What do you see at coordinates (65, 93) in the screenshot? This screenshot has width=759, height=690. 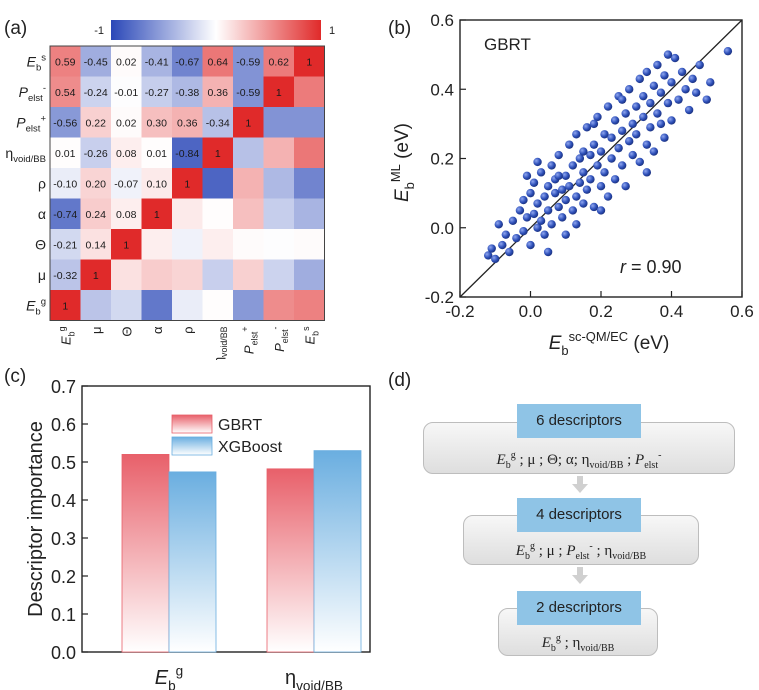 I see `heatmap-value-label: 0.54` at bounding box center [65, 93].